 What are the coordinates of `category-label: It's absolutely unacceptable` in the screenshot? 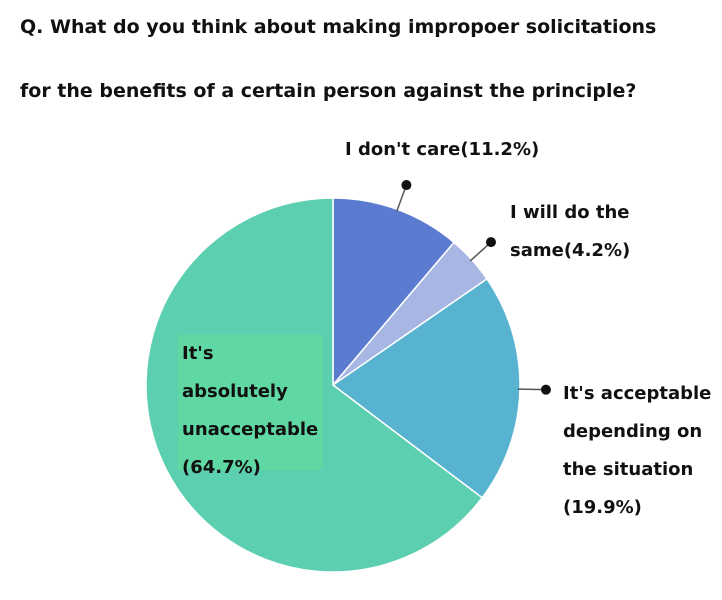 It's located at (250, 391).